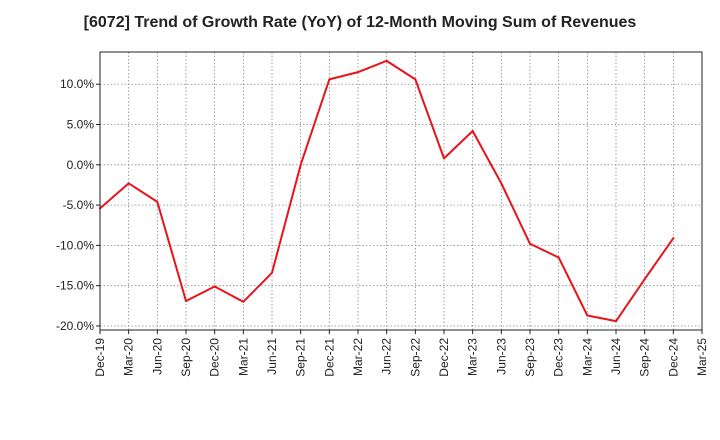  What do you see at coordinates (81, 125) in the screenshot?
I see `y-tick-label: 5.0%` at bounding box center [81, 125].